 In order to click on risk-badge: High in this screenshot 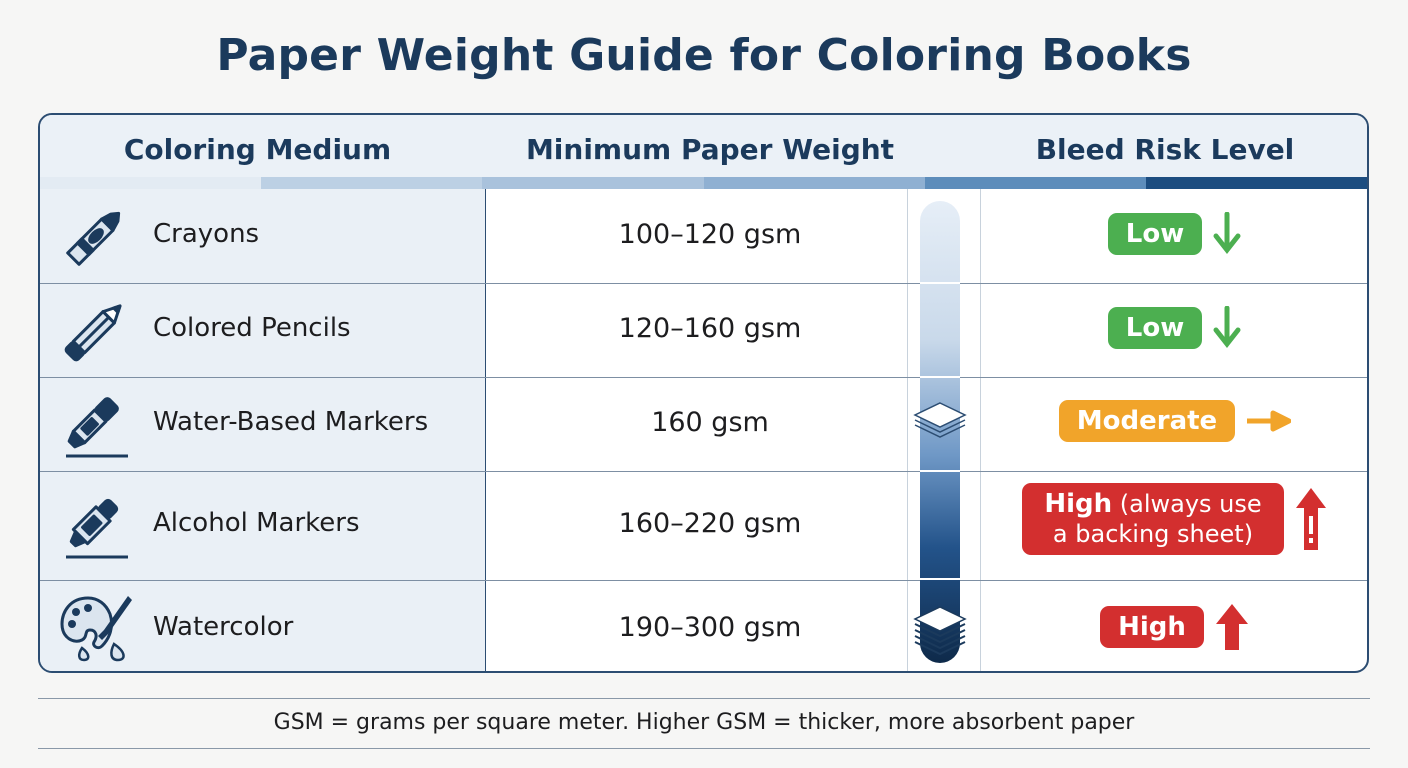, I will do `click(1152, 627)`.